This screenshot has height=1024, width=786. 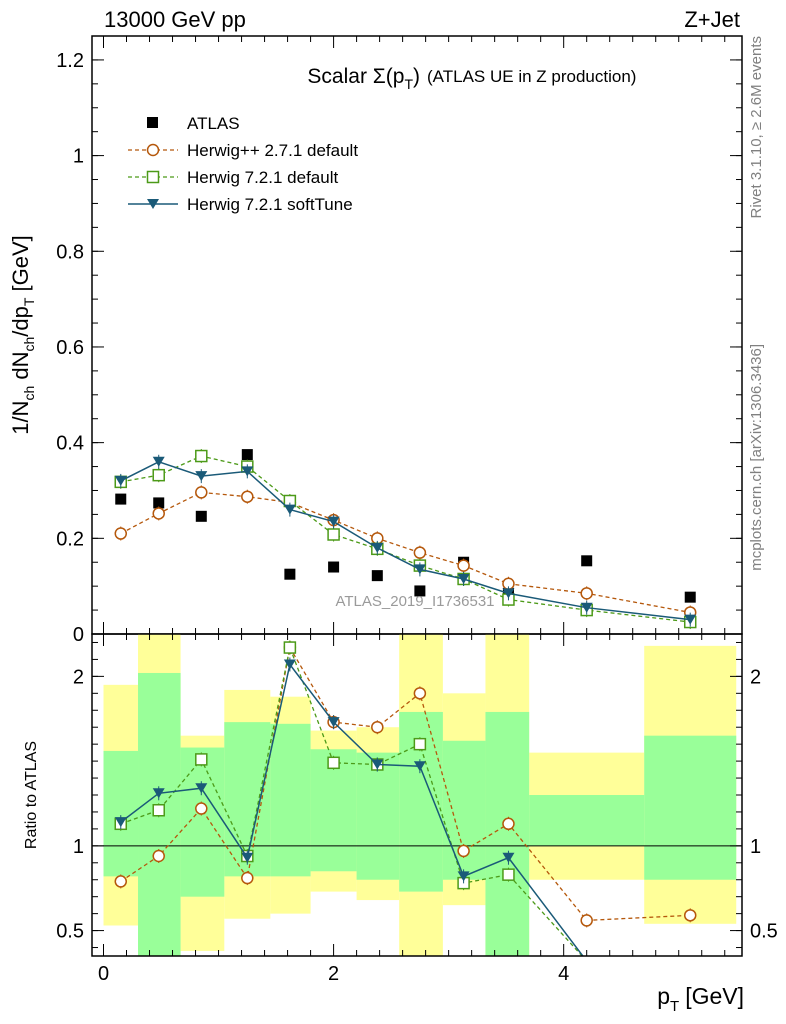 I want to click on x-axis-label-main: p, so click(x=663, y=996).